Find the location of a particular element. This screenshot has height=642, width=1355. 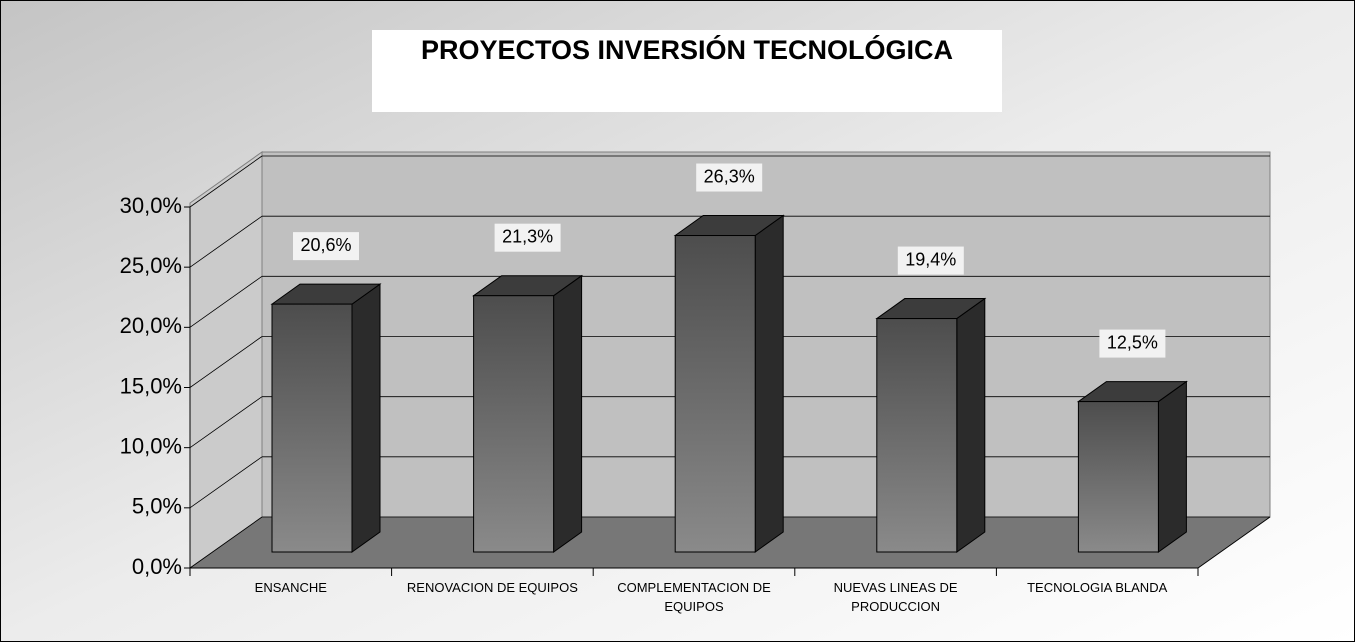

side-wall is located at coordinates (226, 360).